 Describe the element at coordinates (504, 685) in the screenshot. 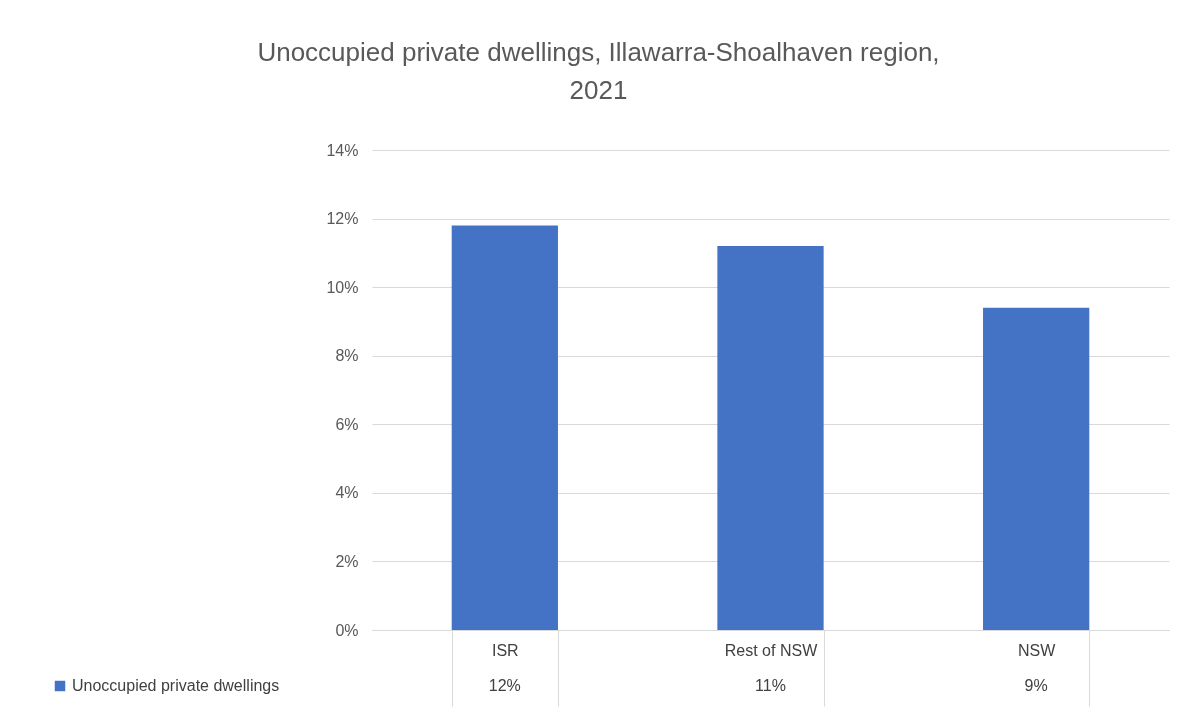

I see `data-label: 12%` at that location.